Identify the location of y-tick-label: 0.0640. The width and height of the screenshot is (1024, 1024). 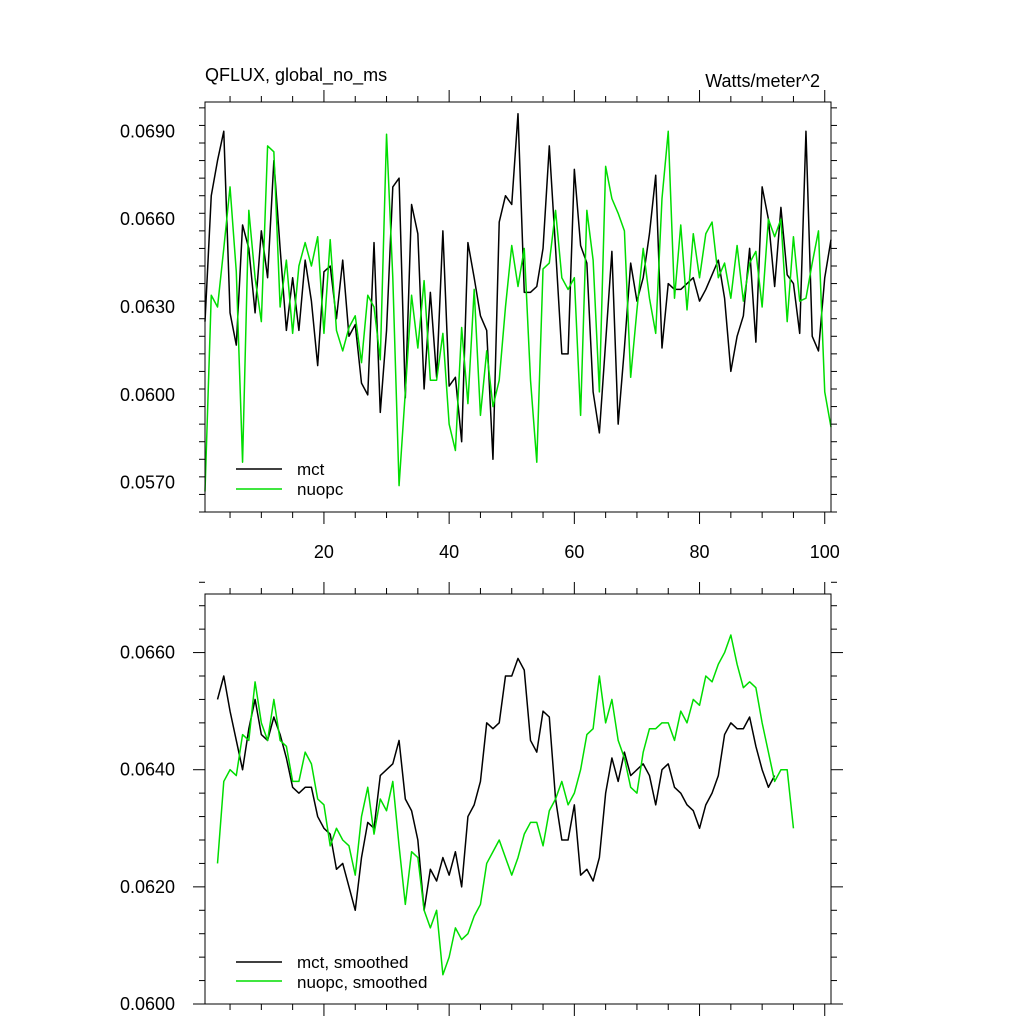
(147, 770).